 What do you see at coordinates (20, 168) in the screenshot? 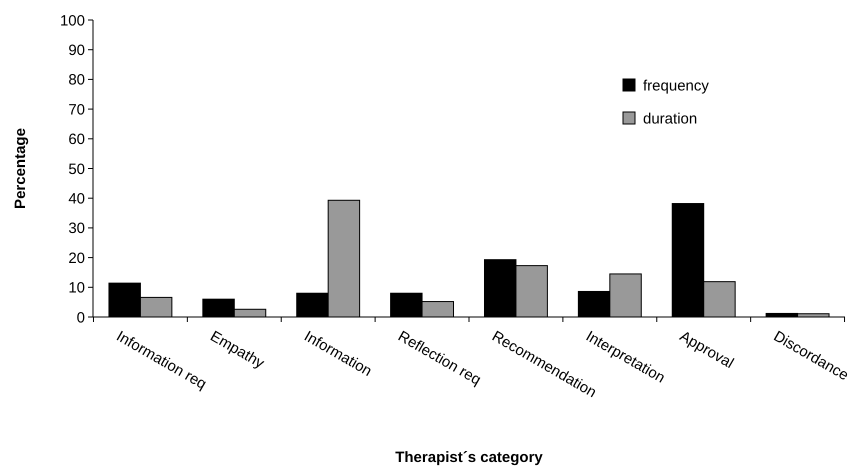
I see `y-axis-title: Percentage` at bounding box center [20, 168].